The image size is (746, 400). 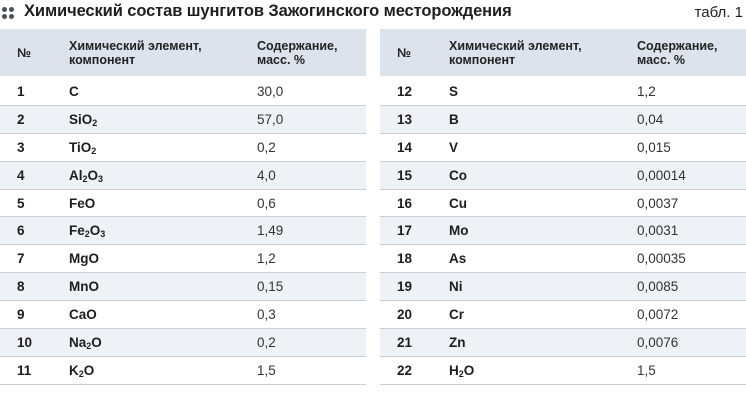 What do you see at coordinates (26, 91) in the screenshot?
I see `row-number: 1` at bounding box center [26, 91].